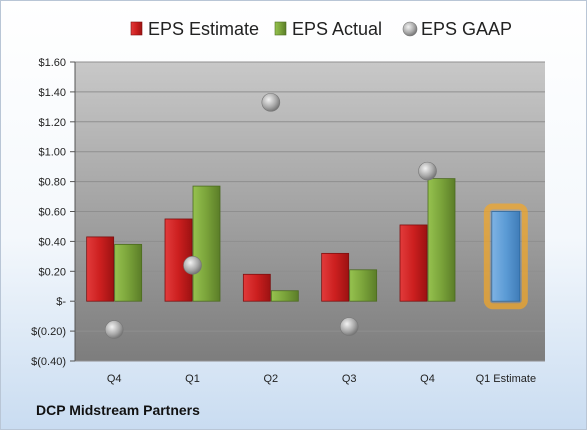  What do you see at coordinates (48, 362) in the screenshot?
I see `y-tick-label: $(0.40)` at bounding box center [48, 362].